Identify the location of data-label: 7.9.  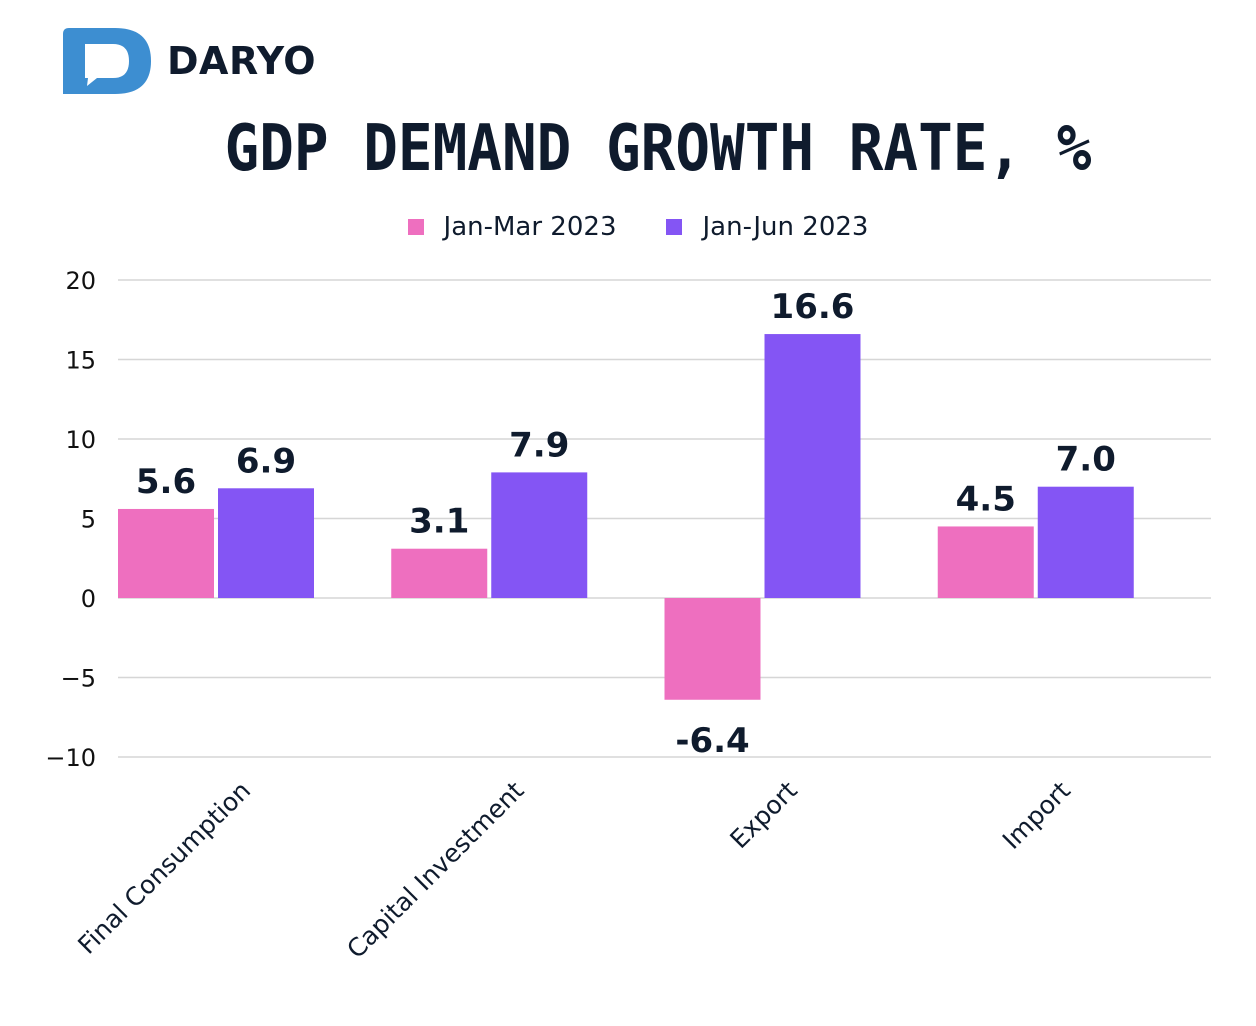
(539, 445).